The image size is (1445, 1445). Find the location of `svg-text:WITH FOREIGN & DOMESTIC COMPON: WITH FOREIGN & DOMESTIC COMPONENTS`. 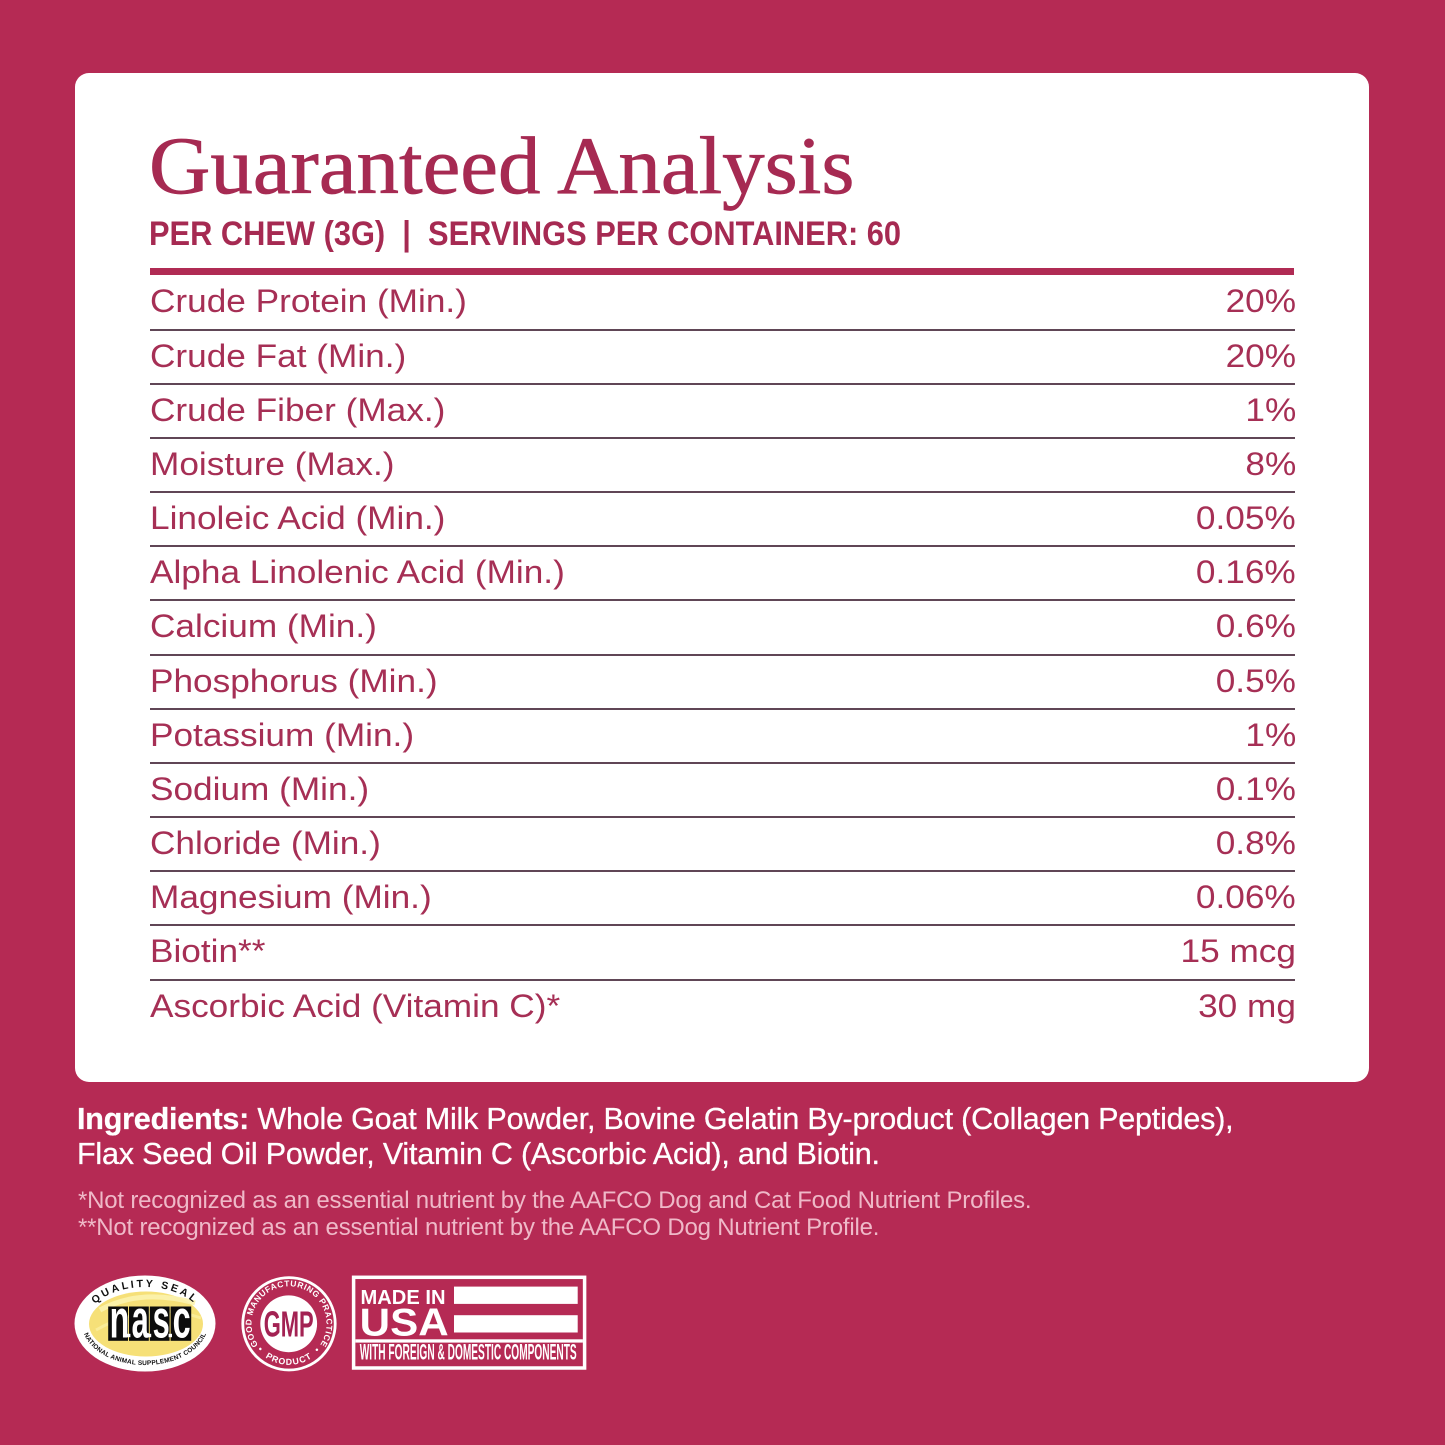

svg-text:WITH FOREIGN & DOMESTIC COMPON: WITH FOREIGN & DOMESTIC COMPONENTS is located at coordinates (468, 1351).